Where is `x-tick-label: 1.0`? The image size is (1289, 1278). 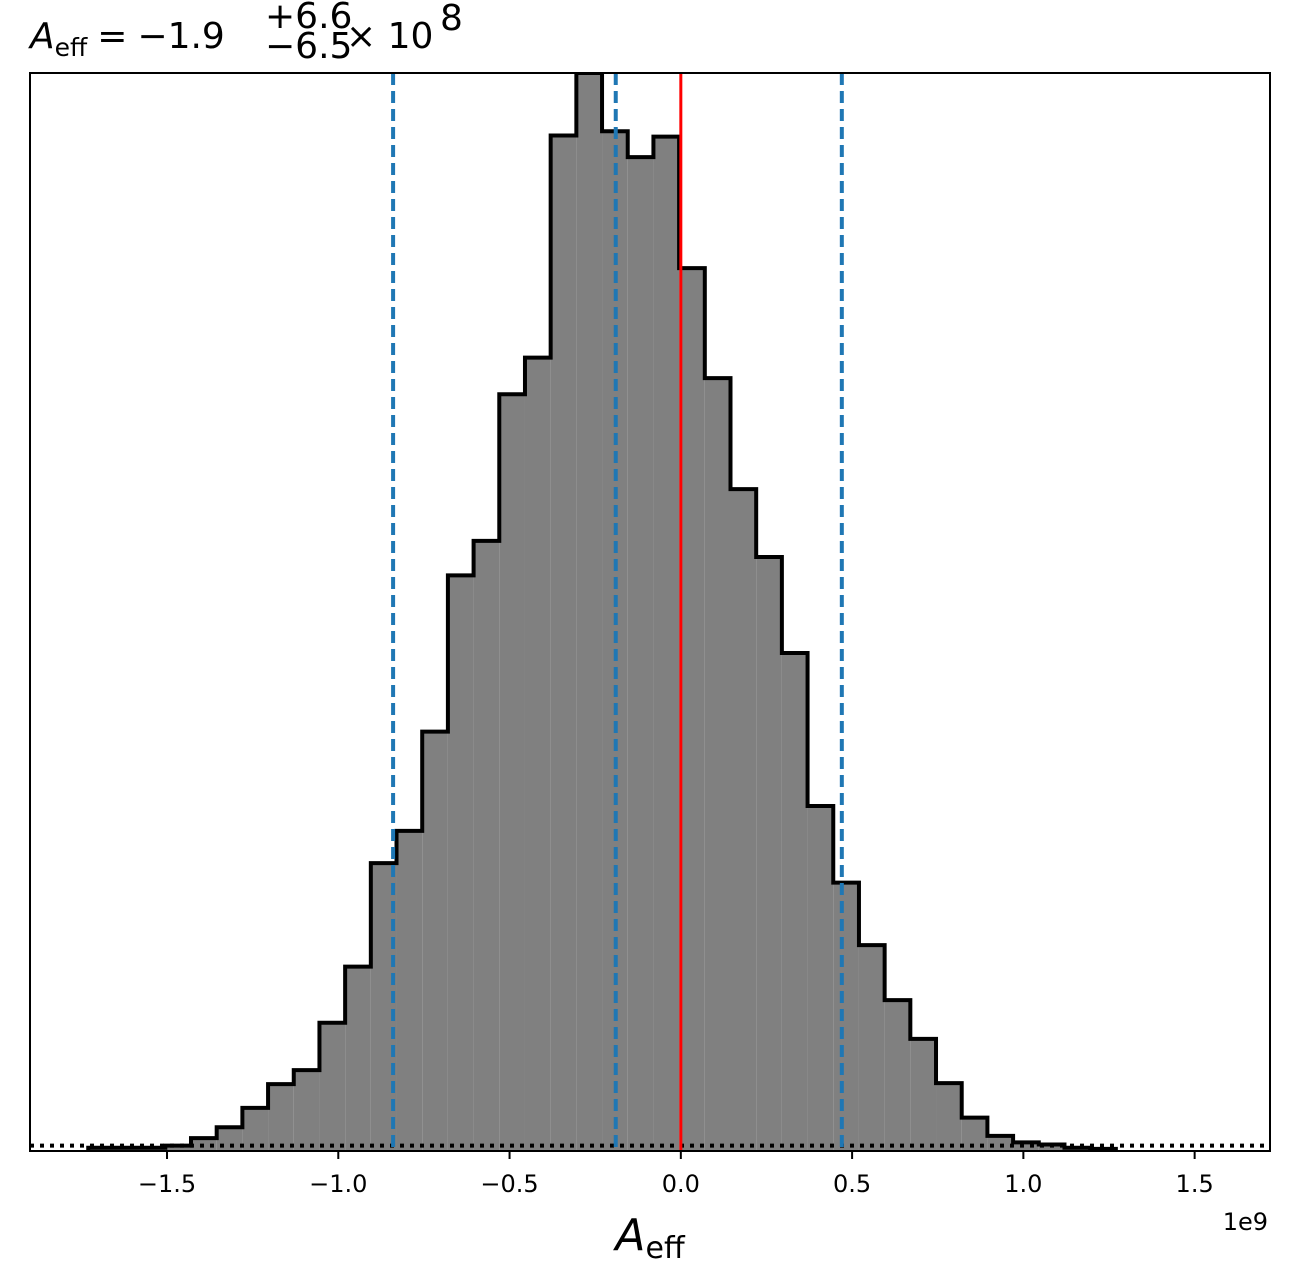
x-tick-label: 1.0 is located at coordinates (1023, 1184).